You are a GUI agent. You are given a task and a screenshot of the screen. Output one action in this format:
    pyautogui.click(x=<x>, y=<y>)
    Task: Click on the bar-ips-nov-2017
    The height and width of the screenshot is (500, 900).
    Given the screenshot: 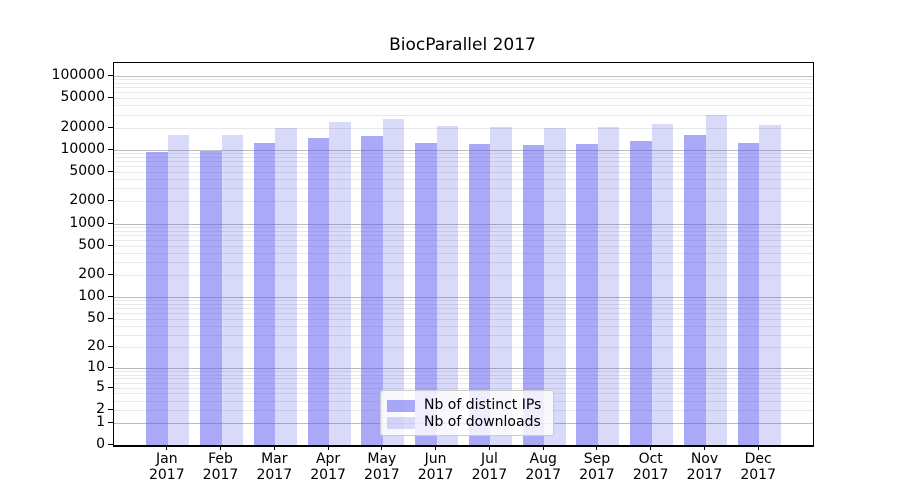 What is the action you would take?
    pyautogui.click(x=695, y=289)
    